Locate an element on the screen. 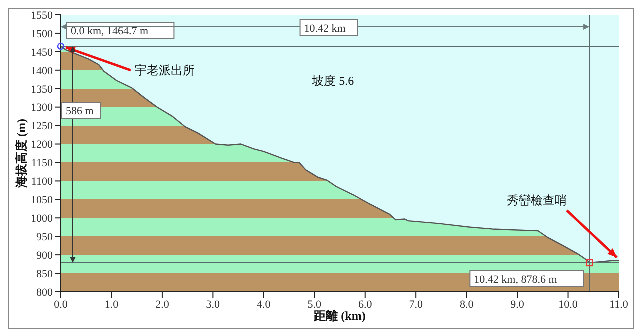 The height and width of the screenshot is (335, 640). x-tick-label: 5.0 is located at coordinates (315, 304).